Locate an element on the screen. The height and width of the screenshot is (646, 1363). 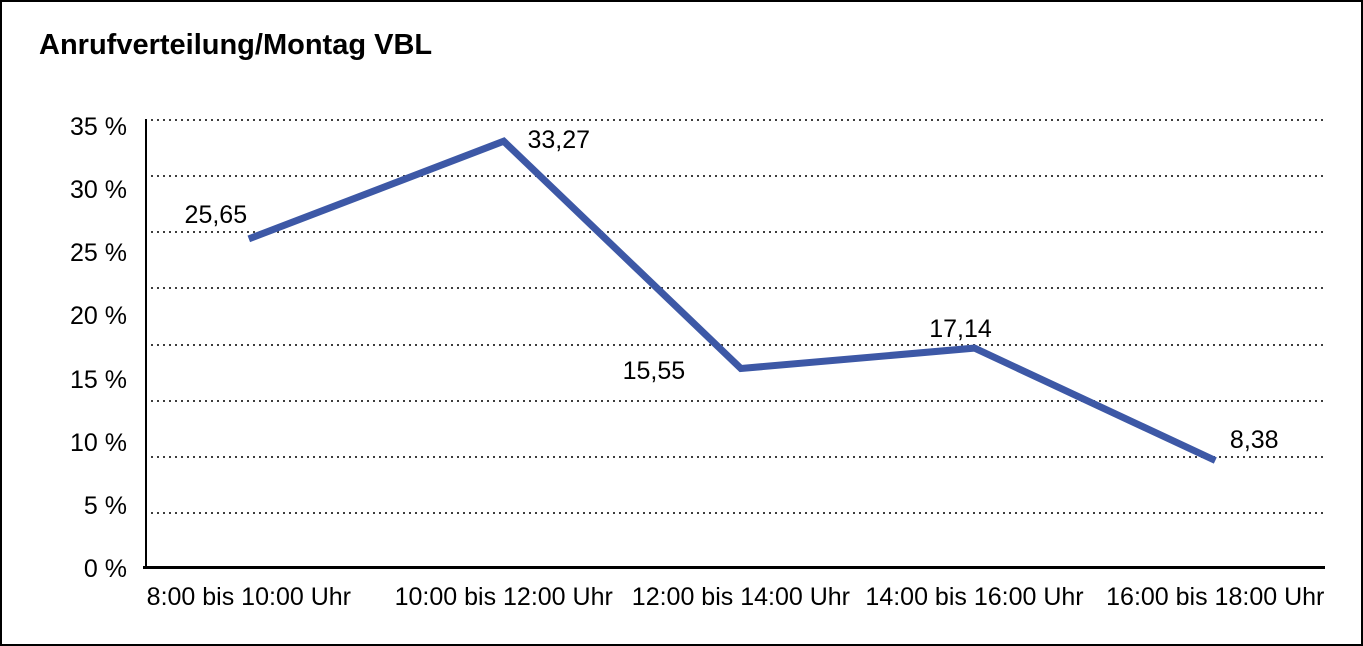
y-tick-label: 20 % is located at coordinates (98, 316).